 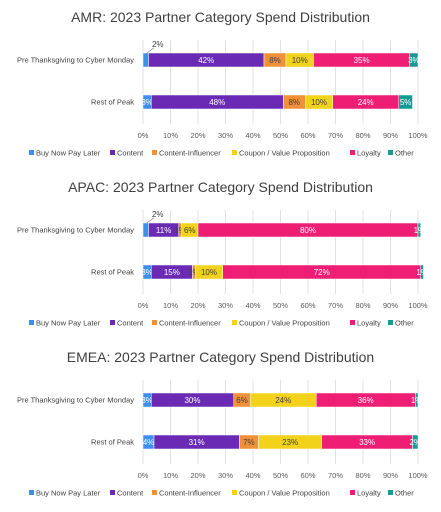 I want to click on data-label: 36%, so click(x=366, y=400).